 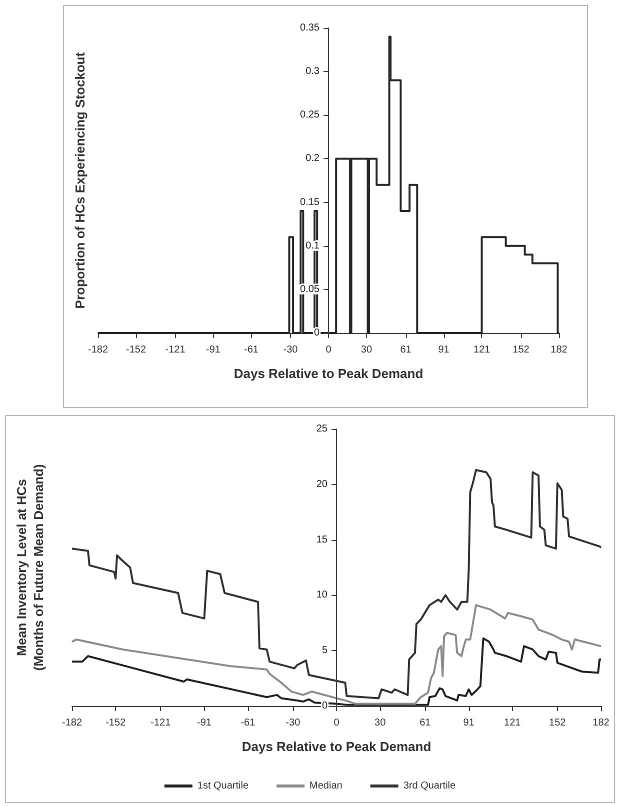 I want to click on legend-label: 3rd Quartile, so click(x=429, y=786).